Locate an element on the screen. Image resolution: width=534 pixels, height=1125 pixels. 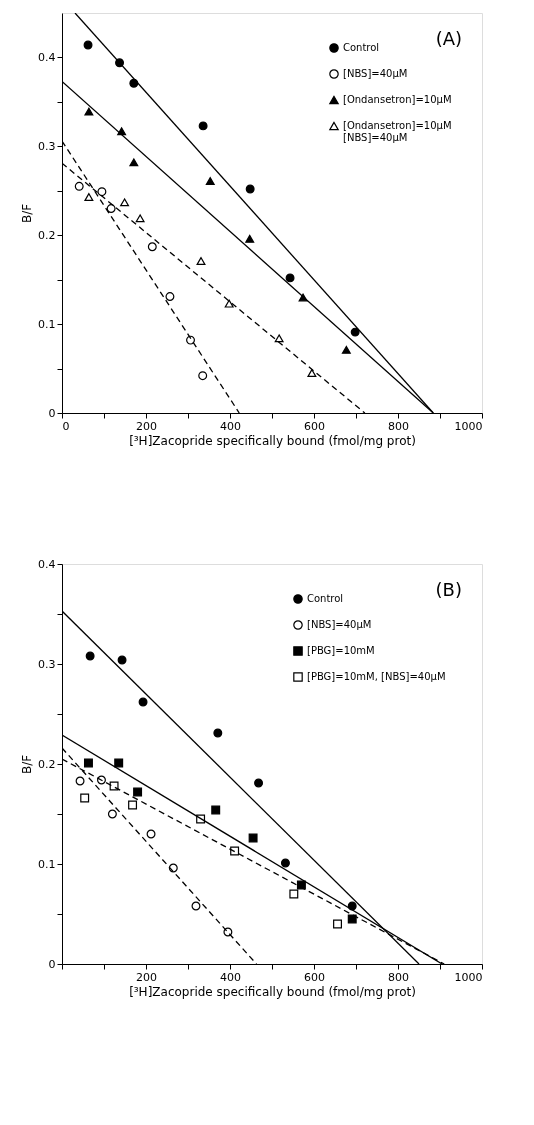
legend-label: [Ondansetron]=10μM is located at coordinates (397, 99).